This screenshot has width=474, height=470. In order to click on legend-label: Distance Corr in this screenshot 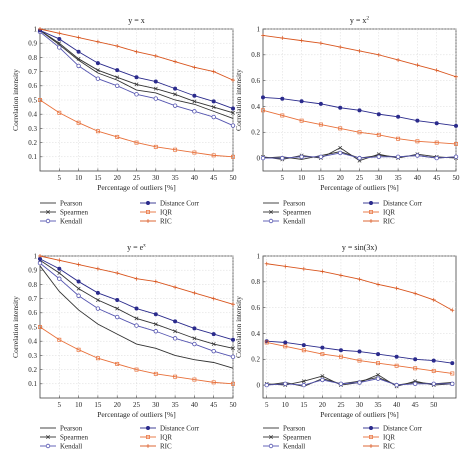, I will do `click(403, 429)`.